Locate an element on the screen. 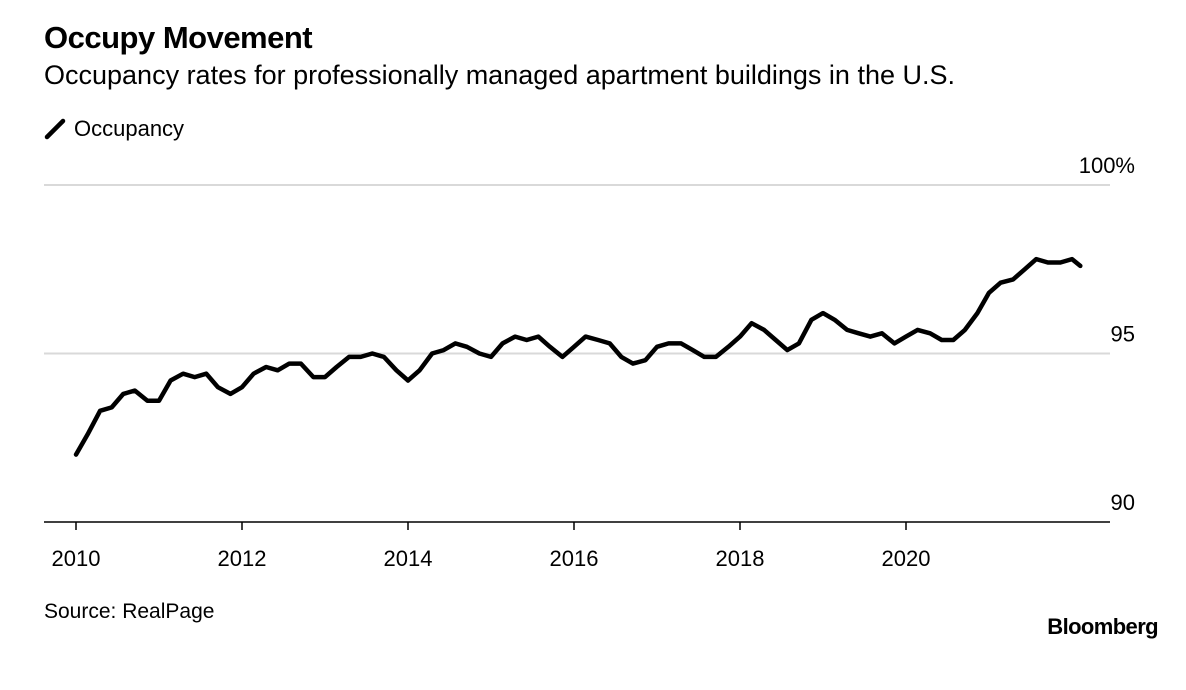 This screenshot has height=690, width=1186. x-tick-label-2014: 2014 is located at coordinates (408, 558).